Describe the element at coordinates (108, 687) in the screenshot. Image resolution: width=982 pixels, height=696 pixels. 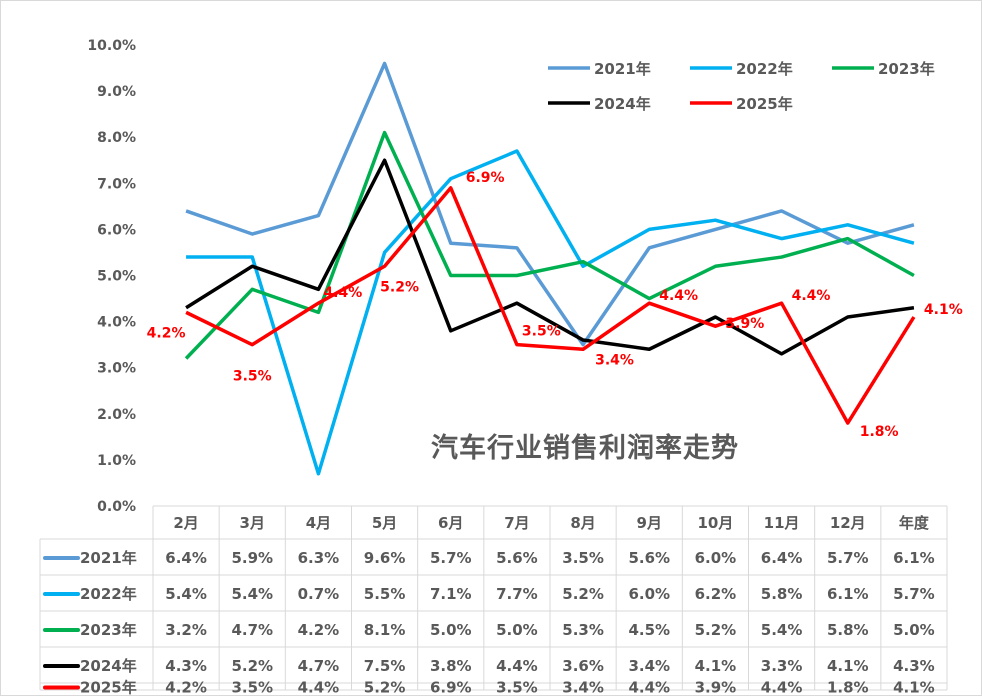
I see `table-series-label: 2025年` at that location.